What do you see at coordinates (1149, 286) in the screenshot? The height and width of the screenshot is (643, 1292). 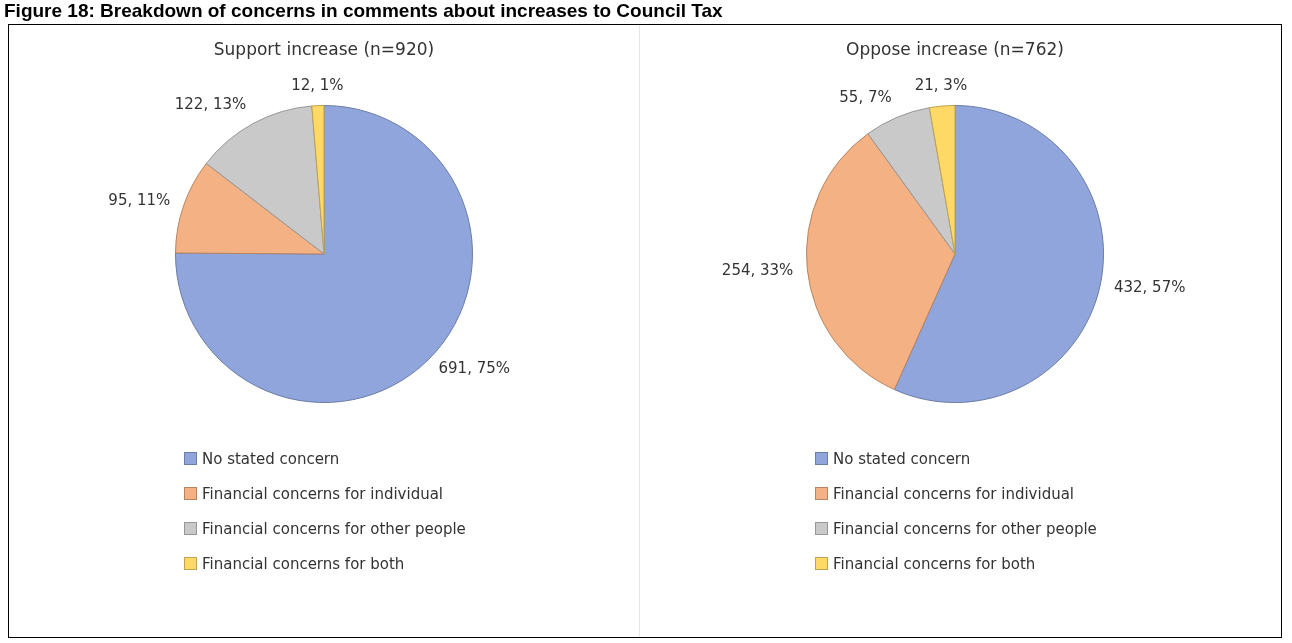 I see `data-label: 432, 57%` at bounding box center [1149, 286].